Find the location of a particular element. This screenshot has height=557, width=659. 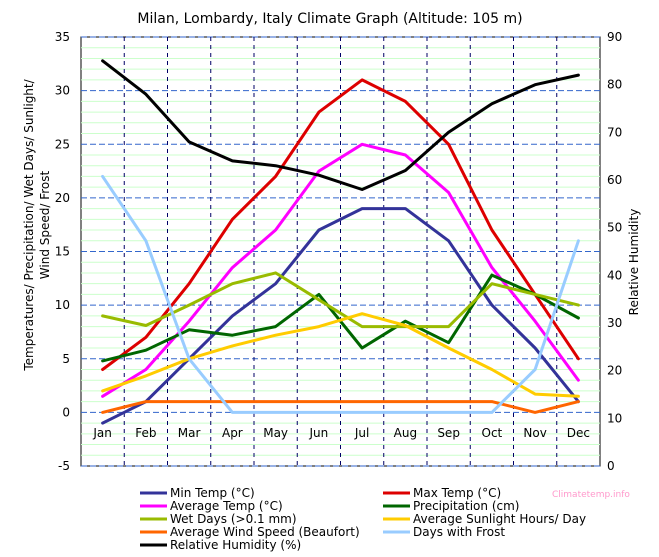

left-tick-label: 10 is located at coordinates (62, 305).